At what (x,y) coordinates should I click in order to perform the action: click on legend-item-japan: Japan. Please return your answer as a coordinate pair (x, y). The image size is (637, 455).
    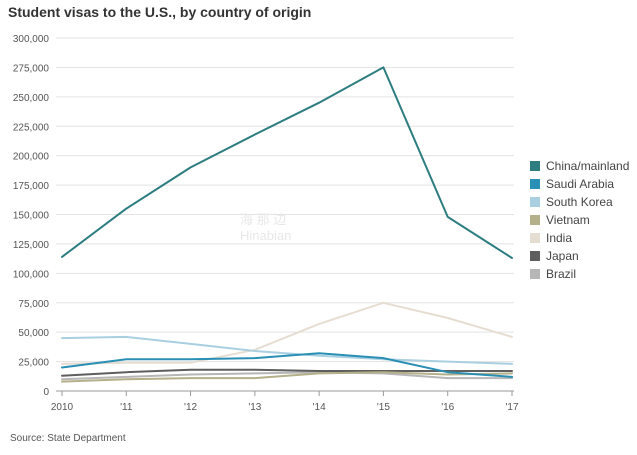
    Looking at the image, I should click on (579, 256).